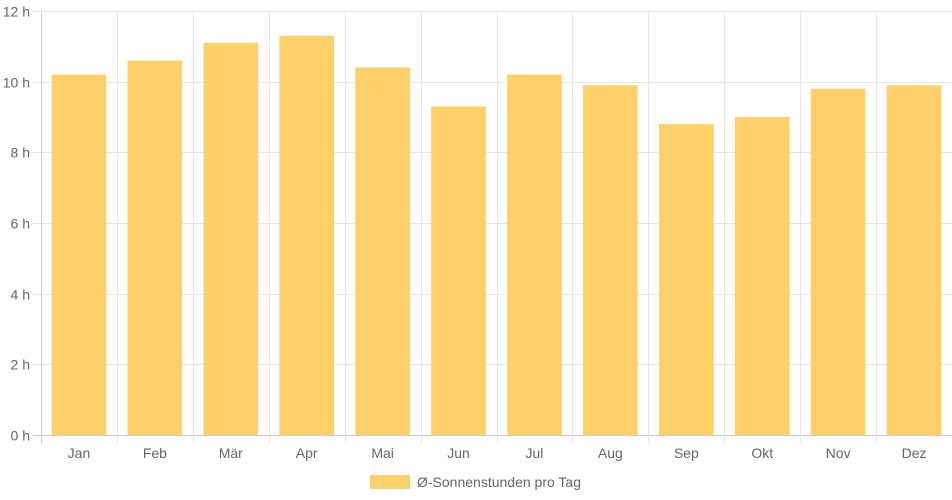  What do you see at coordinates (458, 453) in the screenshot?
I see `x-tick-label: Jun` at bounding box center [458, 453].